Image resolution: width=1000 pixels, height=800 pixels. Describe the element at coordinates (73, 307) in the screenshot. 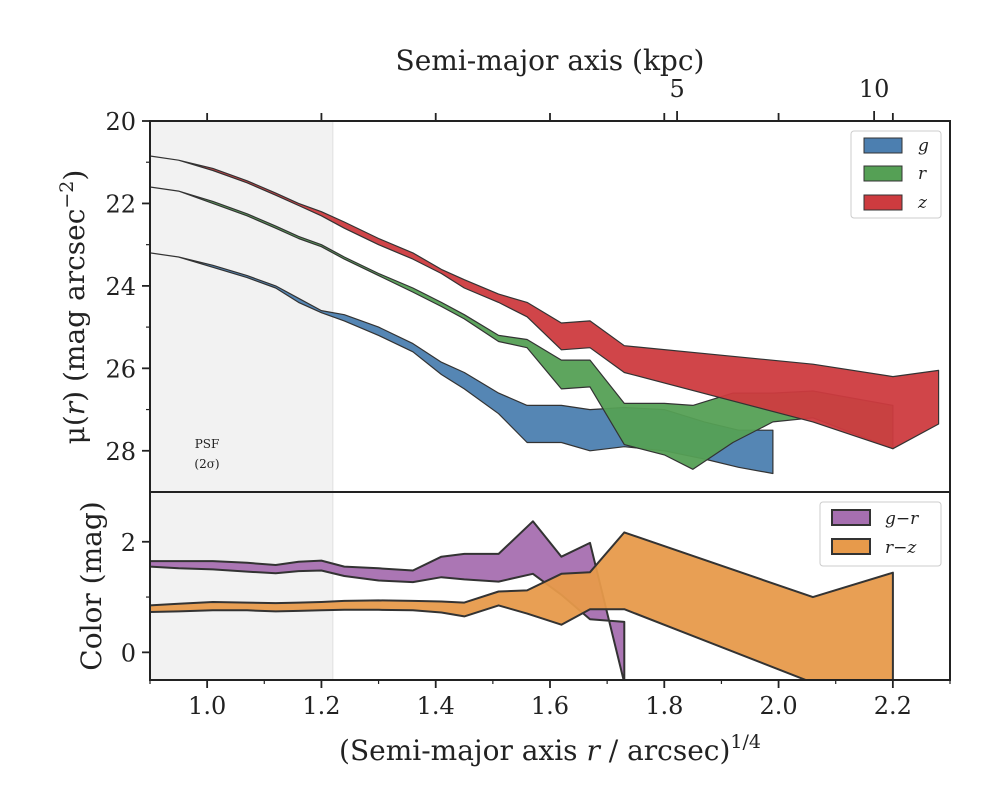

I see `top-y-axis-label: μ(r) (mag arcsec−2)` at that location.